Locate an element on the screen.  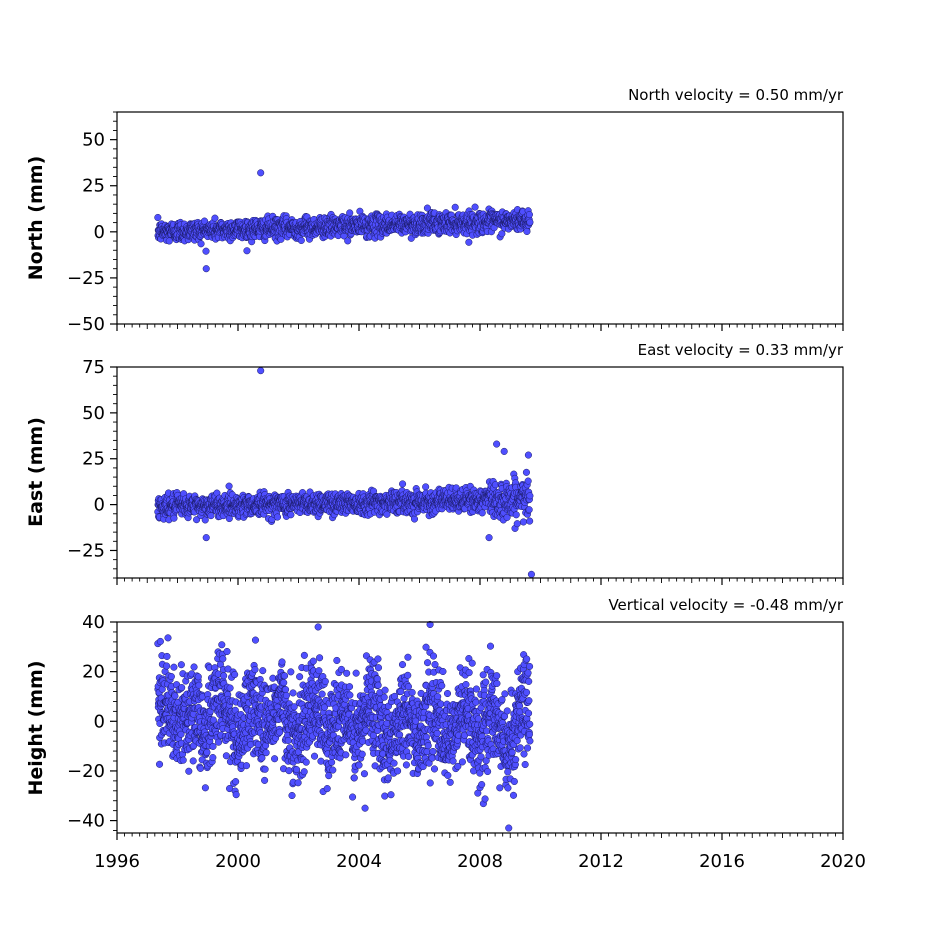
height-points is located at coordinates (344, 726).